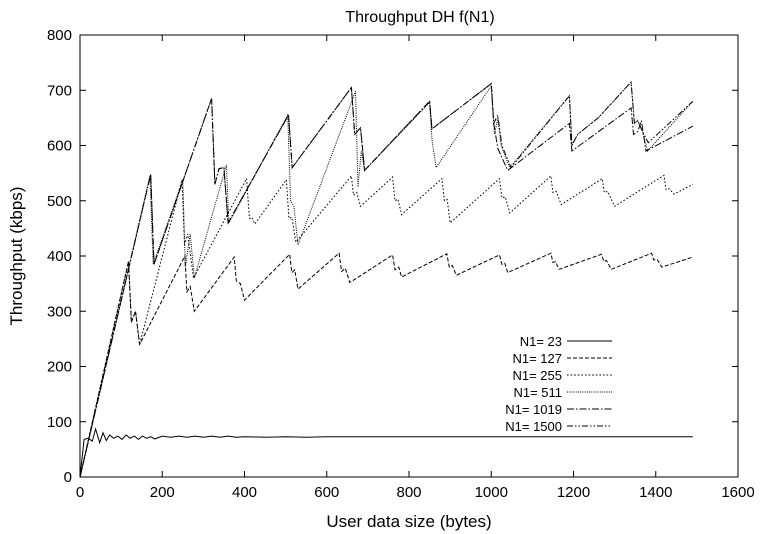 The width and height of the screenshot is (760, 534). Describe the element at coordinates (537, 392) in the screenshot. I see `legend-label: N1= 511` at that location.